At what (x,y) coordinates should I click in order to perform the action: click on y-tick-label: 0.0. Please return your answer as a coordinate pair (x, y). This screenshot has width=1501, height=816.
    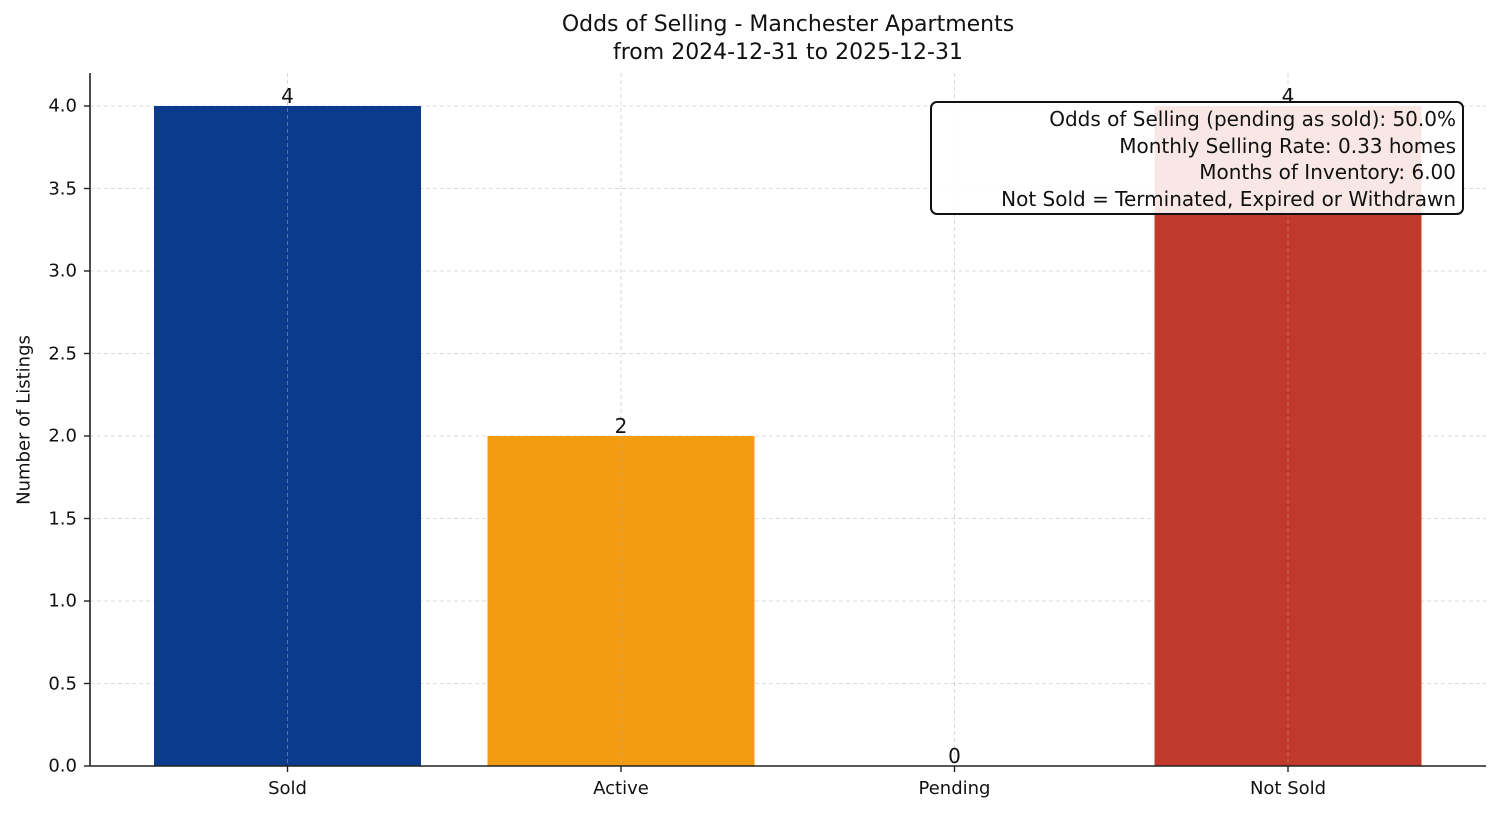
    Looking at the image, I should click on (62, 766).